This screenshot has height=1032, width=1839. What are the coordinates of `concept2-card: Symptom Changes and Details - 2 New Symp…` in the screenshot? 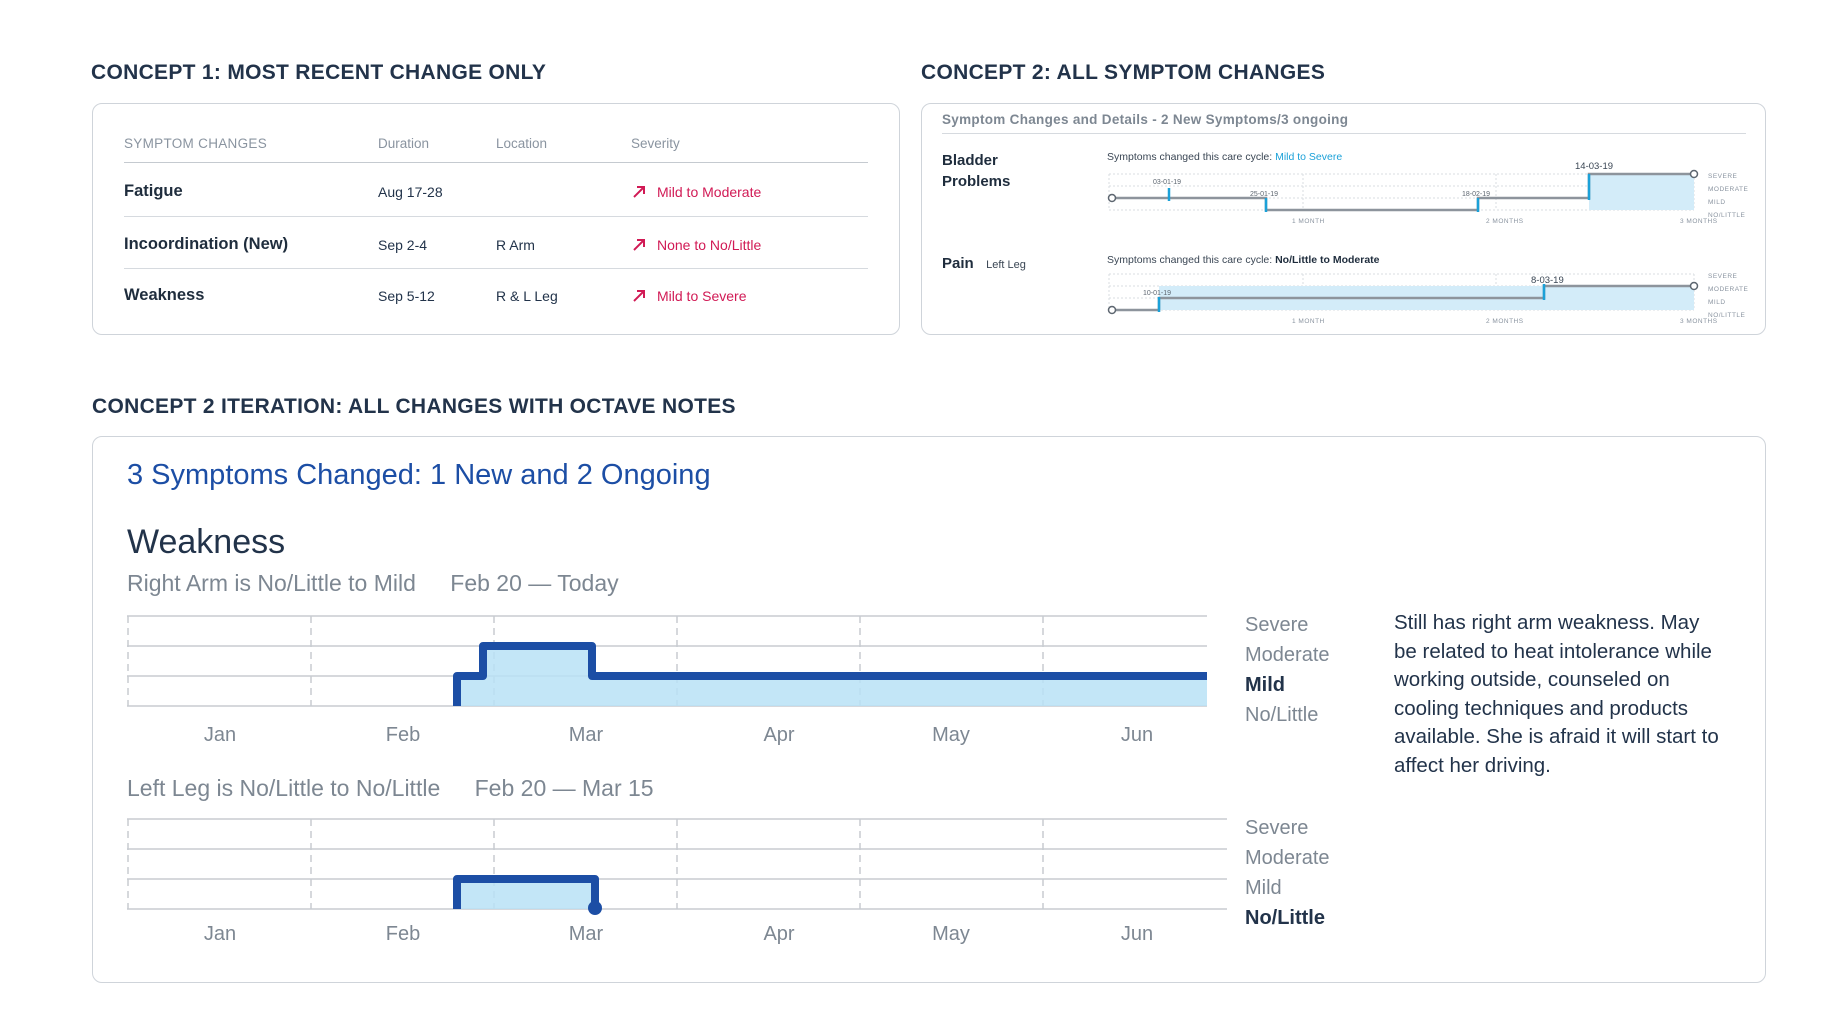 It's located at (1343, 219).